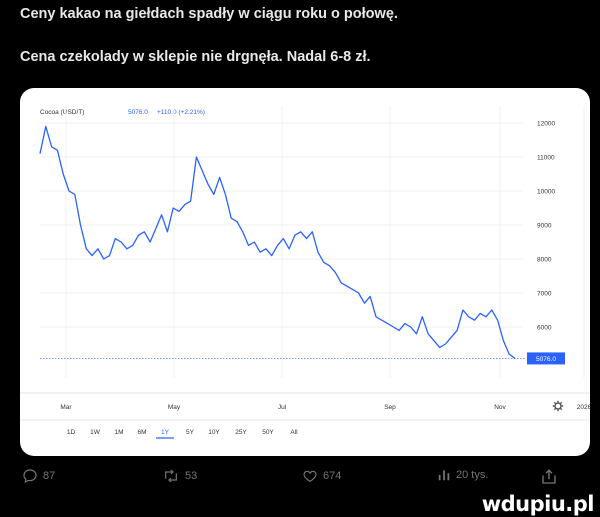  I want to click on reply-icon, so click(30, 476).